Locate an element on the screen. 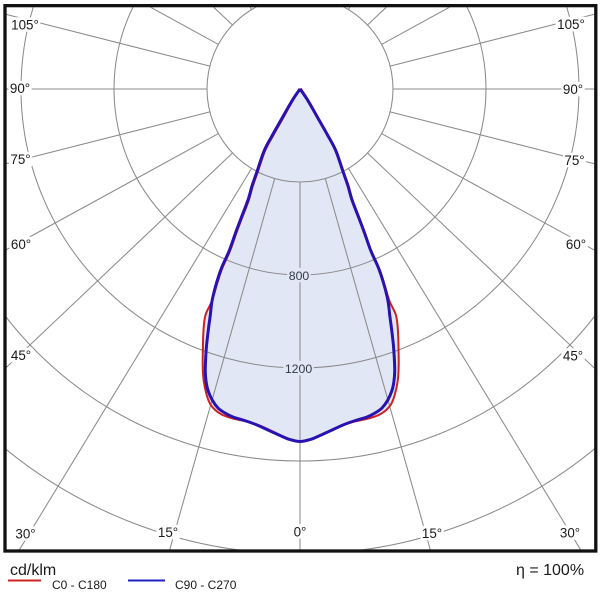 The height and width of the screenshot is (600, 600). svg-text: 800 is located at coordinates (299, 276).